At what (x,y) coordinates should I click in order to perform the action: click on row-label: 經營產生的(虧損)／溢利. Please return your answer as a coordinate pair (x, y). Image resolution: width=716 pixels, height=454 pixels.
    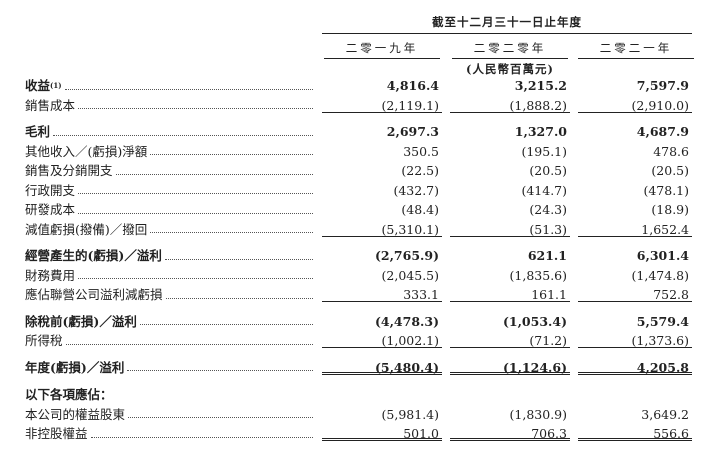
    Looking at the image, I should click on (171, 256).